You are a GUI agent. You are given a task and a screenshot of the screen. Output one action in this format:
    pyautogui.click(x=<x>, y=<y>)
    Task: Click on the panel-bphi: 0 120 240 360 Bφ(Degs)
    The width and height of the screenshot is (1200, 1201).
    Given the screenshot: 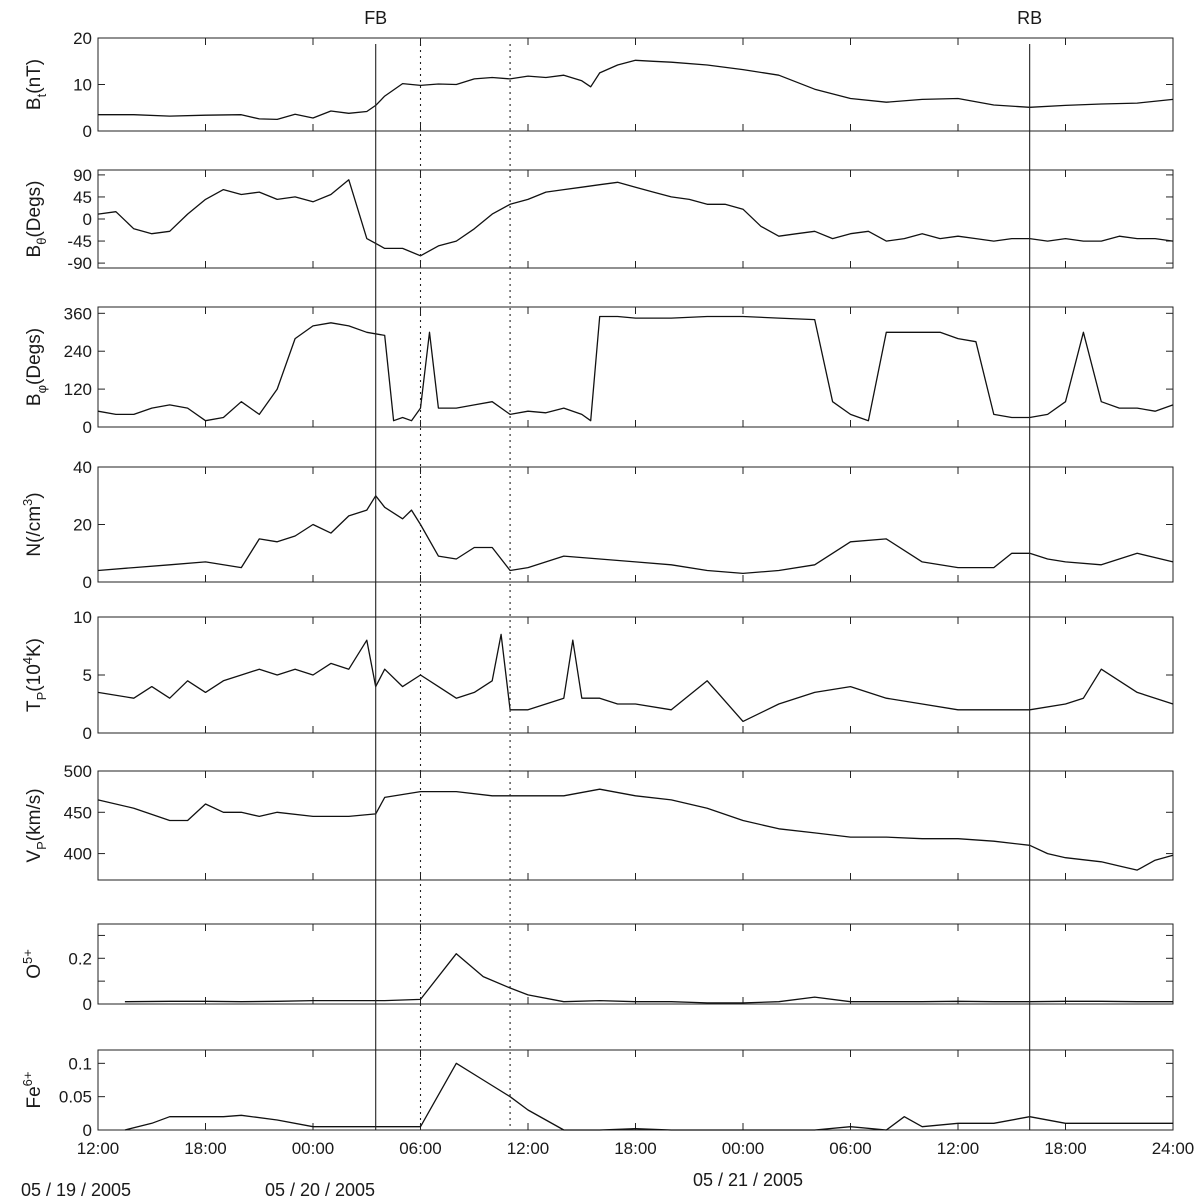 What is the action you would take?
    pyautogui.click(x=599, y=370)
    